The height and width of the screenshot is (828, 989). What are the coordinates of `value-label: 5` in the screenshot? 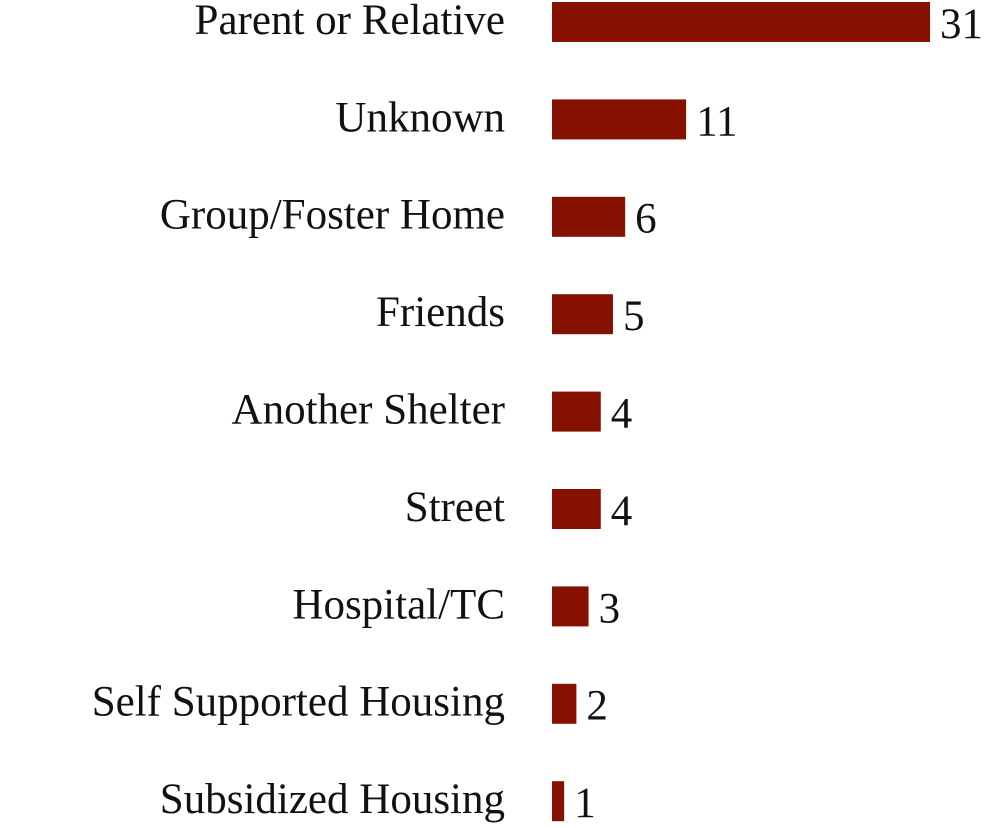 It's located at (634, 316).